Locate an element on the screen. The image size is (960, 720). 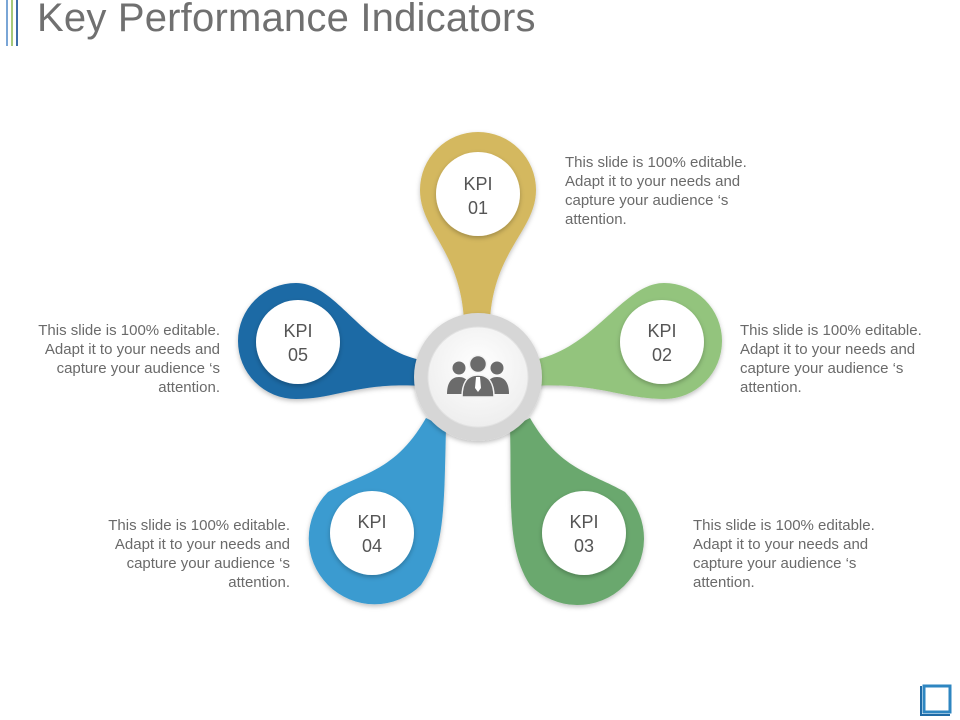
kpi-03-label-line1: KPI is located at coordinates (583, 522).